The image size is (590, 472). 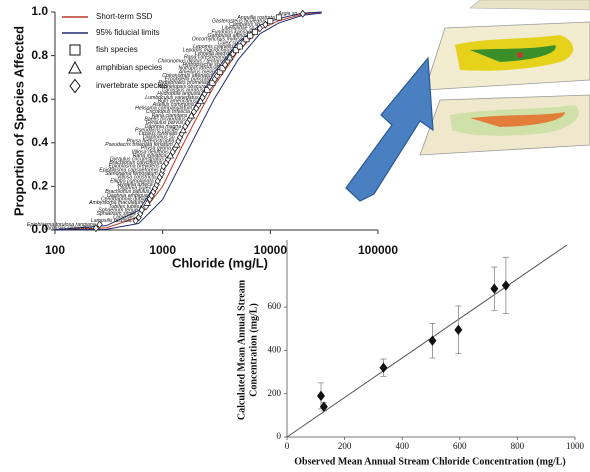 I want to click on x-tick-label: 600, so click(x=460, y=446).